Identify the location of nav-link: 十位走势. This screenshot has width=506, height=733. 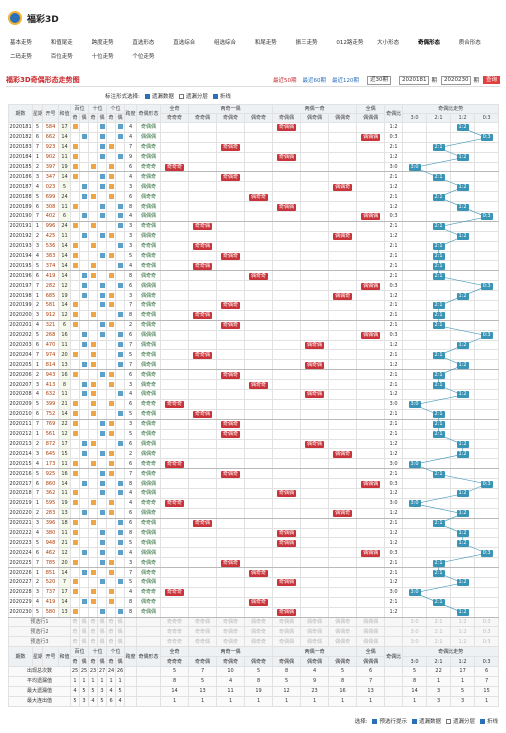
(102, 57).